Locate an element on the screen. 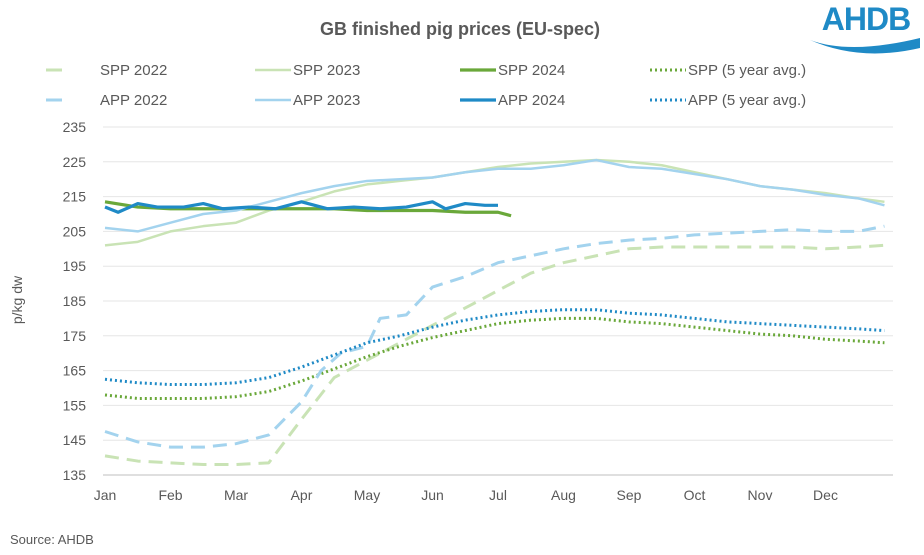  legend-label: SPP (5 year avg.) is located at coordinates (747, 70).